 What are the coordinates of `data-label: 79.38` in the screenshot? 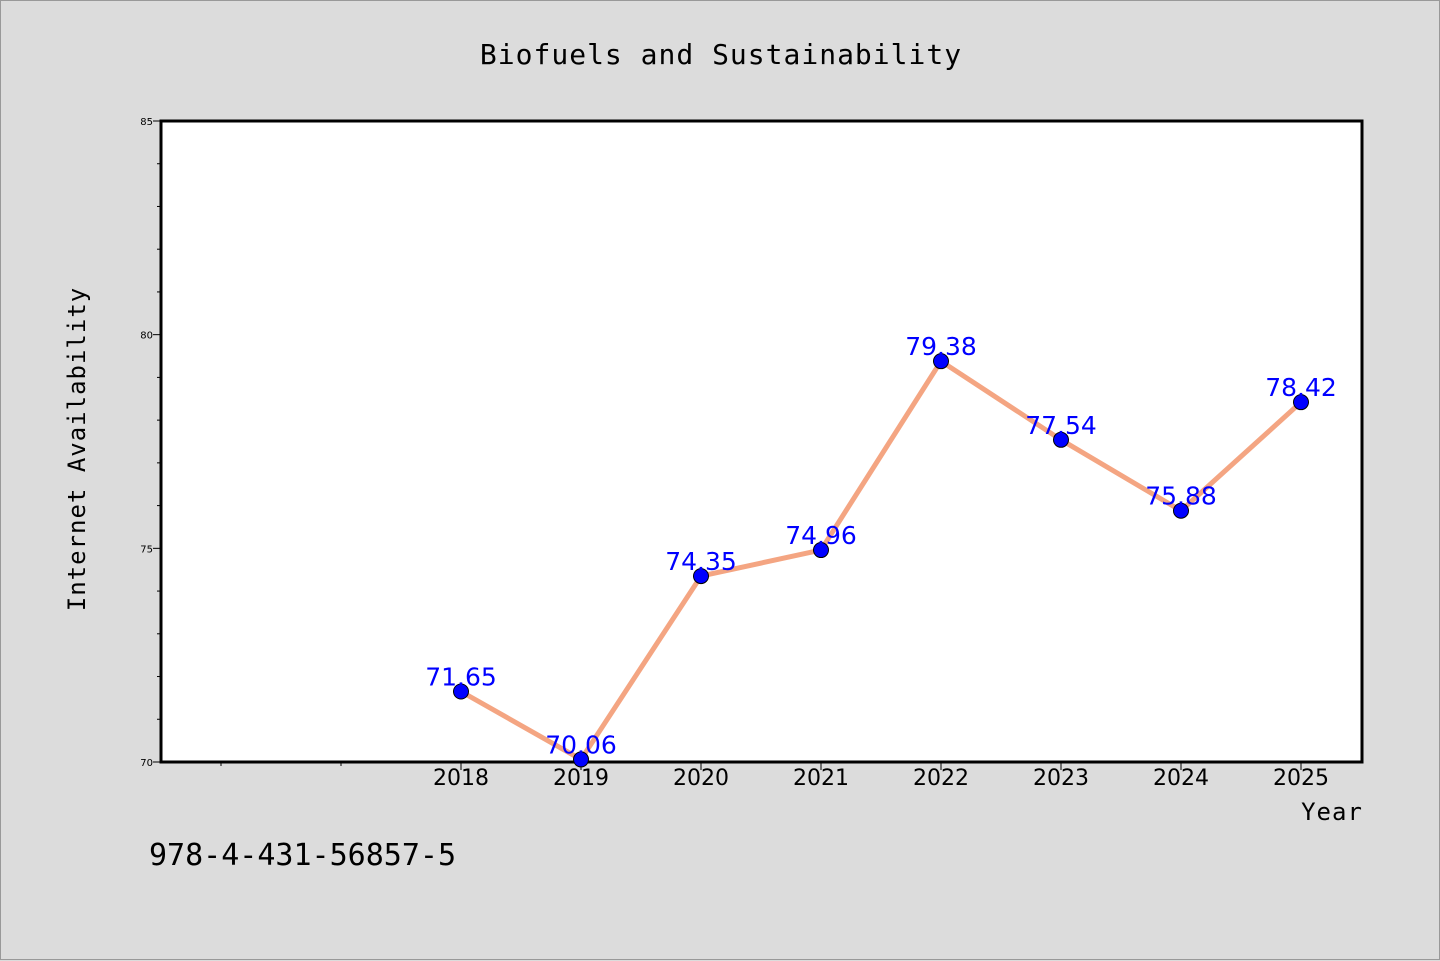 It's located at (941, 346).